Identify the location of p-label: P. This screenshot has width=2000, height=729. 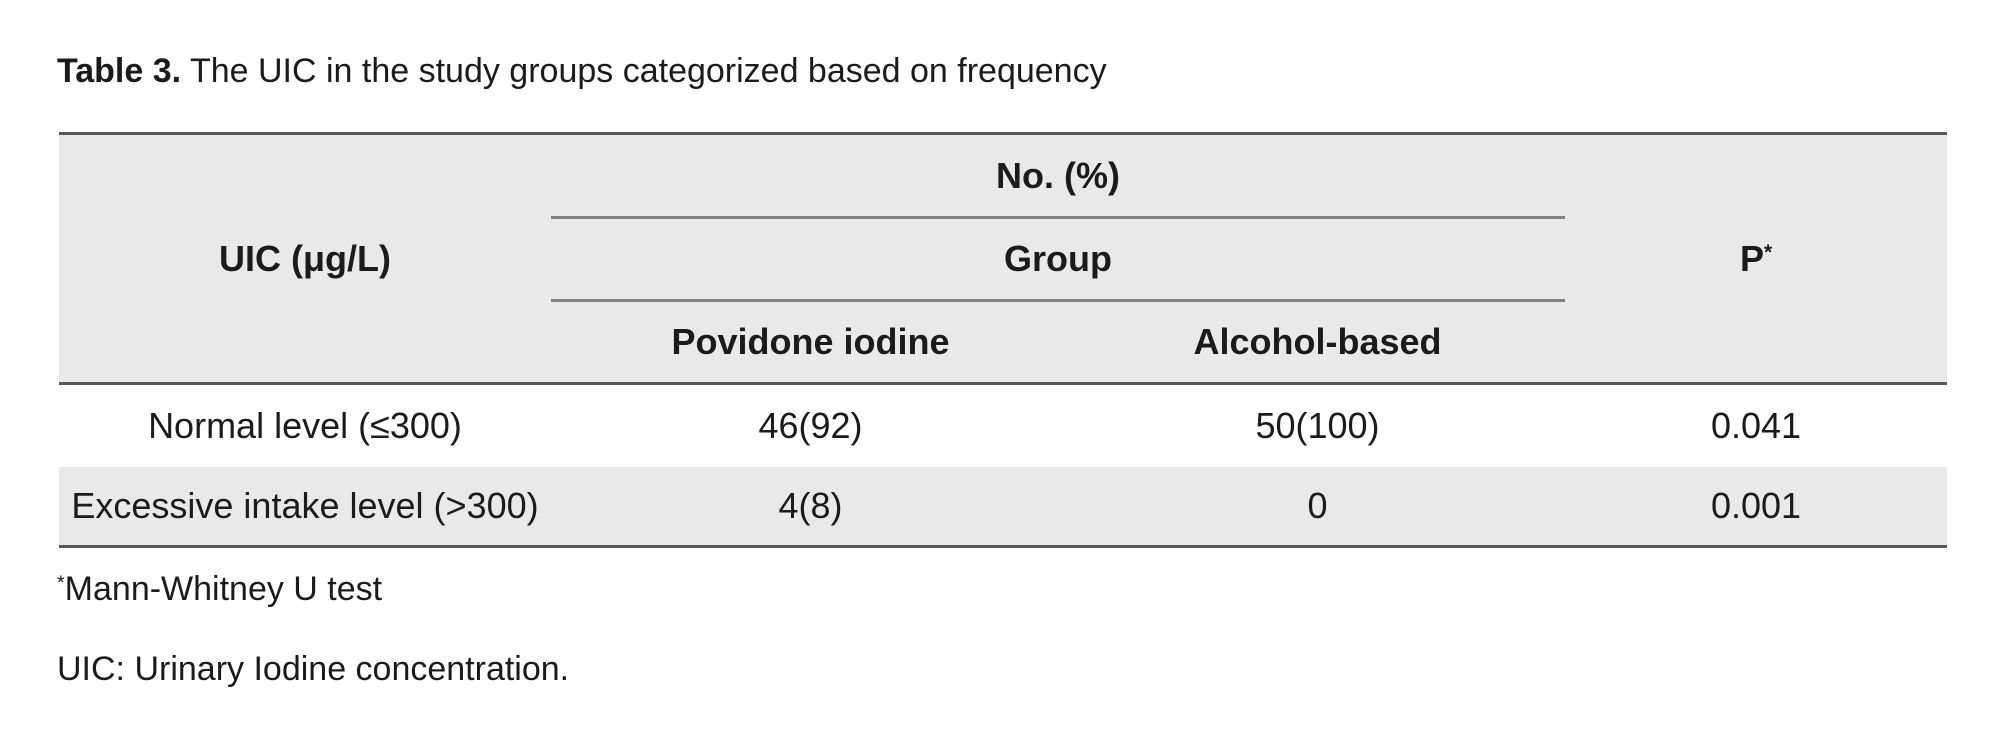
(1751, 258).